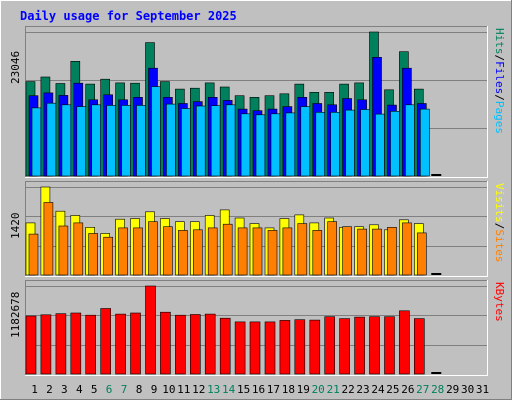  What do you see at coordinates (333, 389) in the screenshot?
I see `day-label-21: 21` at bounding box center [333, 389].